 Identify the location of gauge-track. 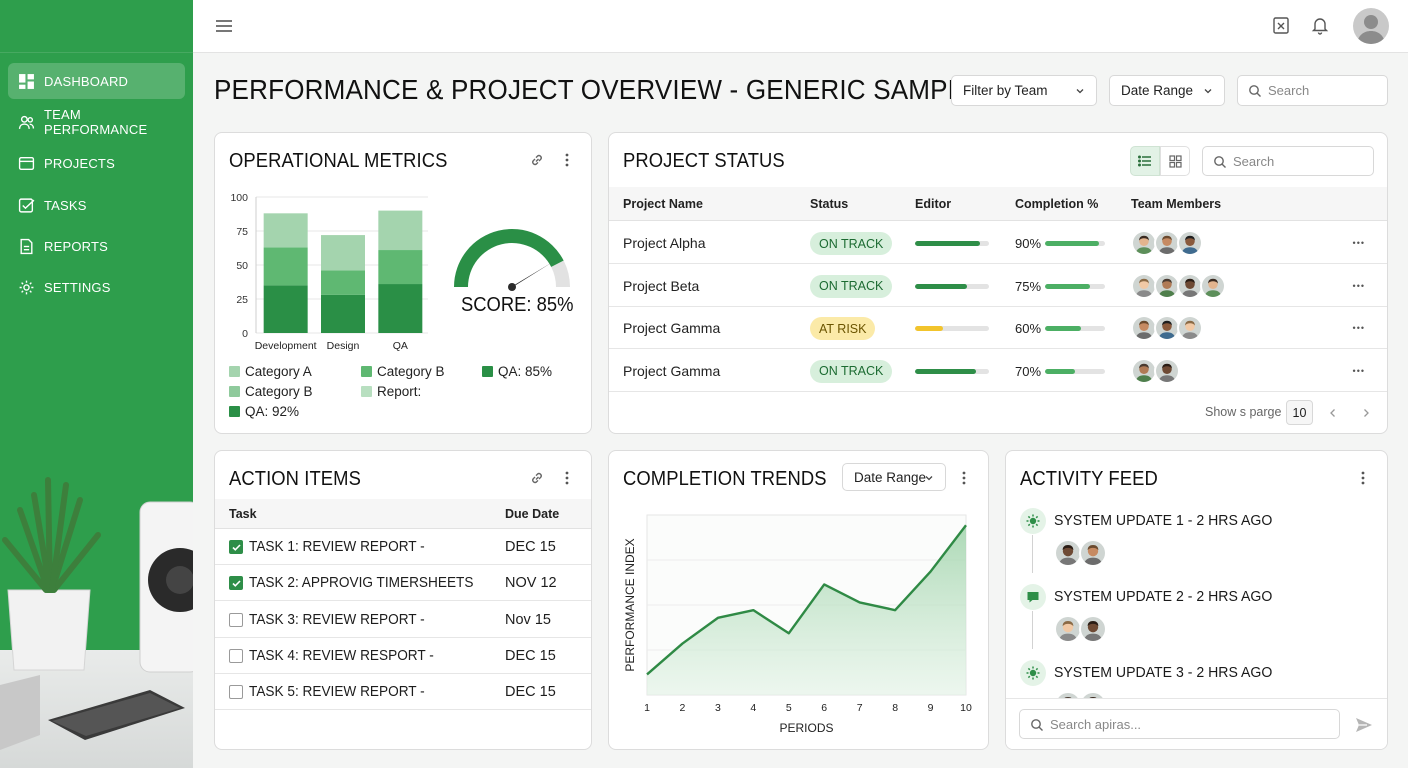
(560, 273).